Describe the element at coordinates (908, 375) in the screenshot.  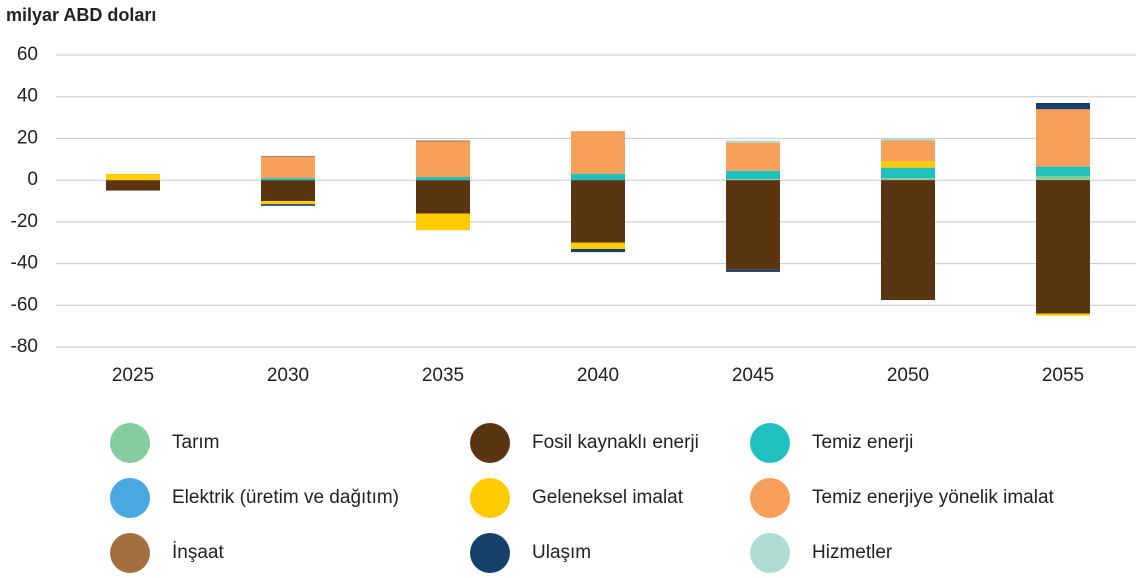
I see `x-tick-label: 2050` at that location.